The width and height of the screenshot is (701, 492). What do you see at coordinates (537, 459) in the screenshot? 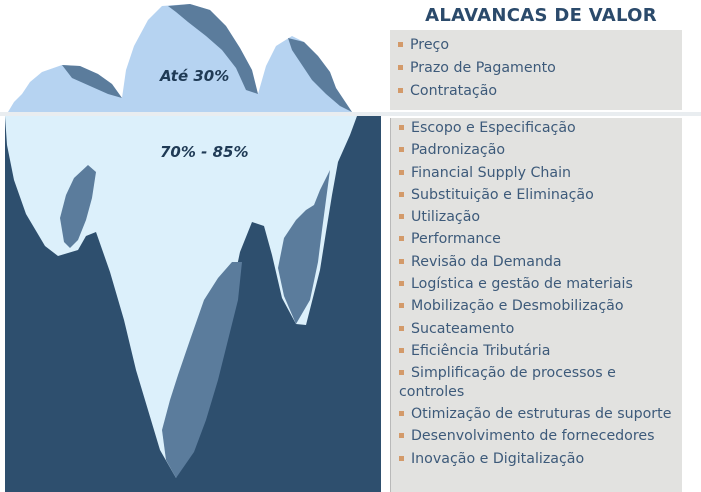
I see `list-item: Inovação e Digitalização` at bounding box center [537, 459].